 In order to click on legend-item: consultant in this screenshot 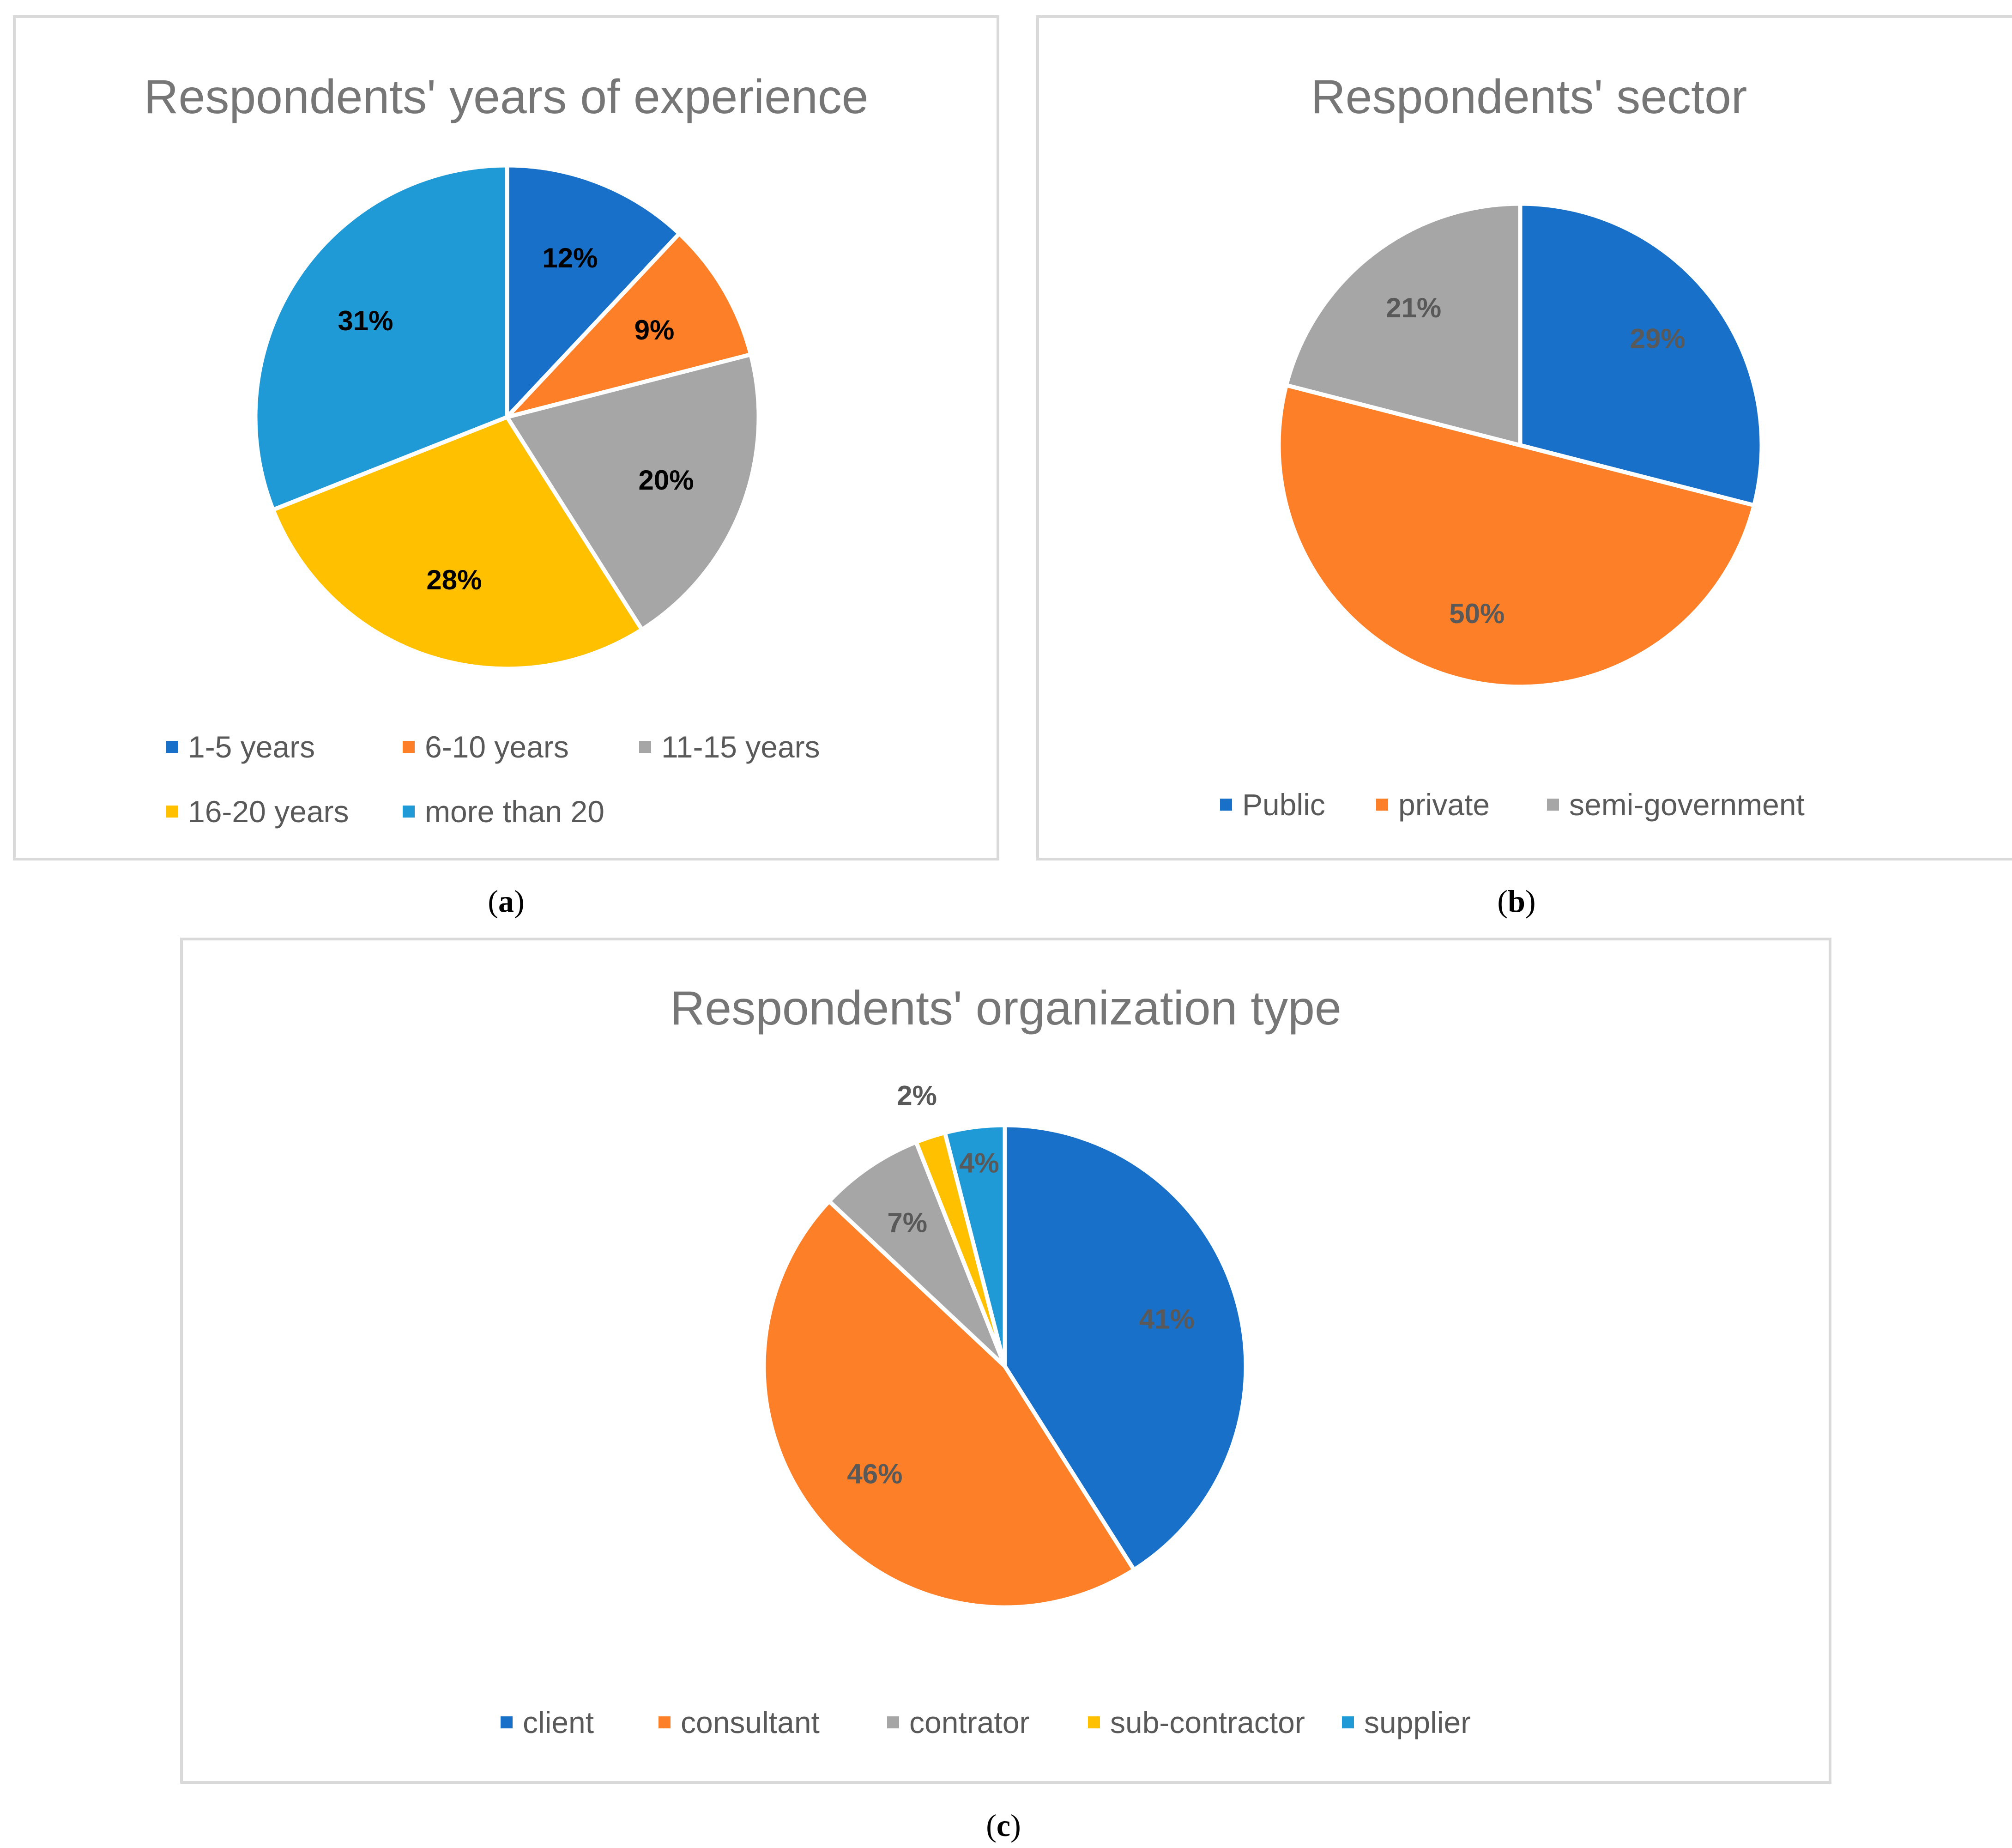, I will do `click(739, 1722)`.